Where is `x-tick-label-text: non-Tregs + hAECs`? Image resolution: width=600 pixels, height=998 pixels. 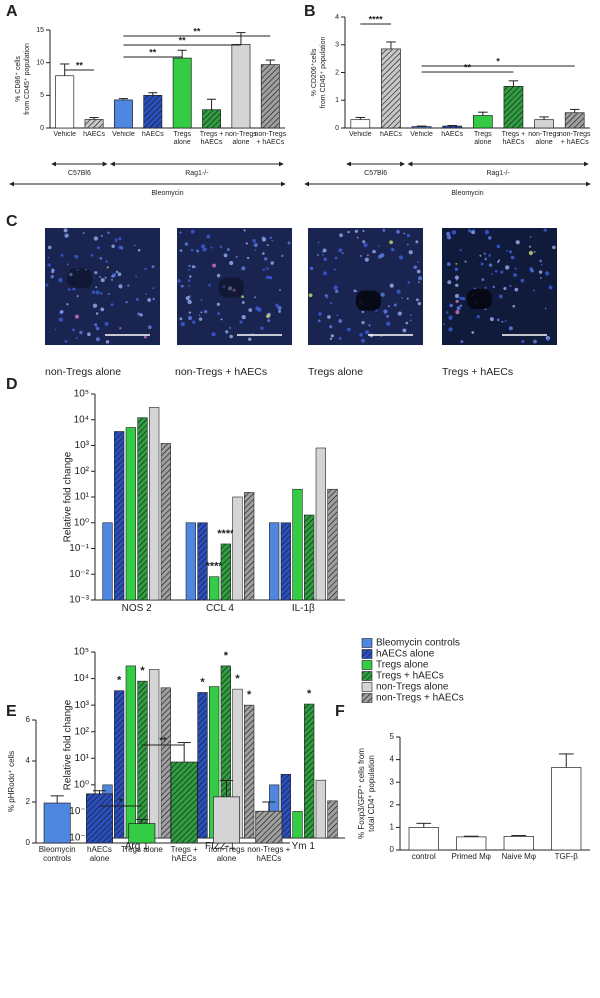 x-tick-label-text: non-Tregs + hAECs is located at coordinates (574, 138).